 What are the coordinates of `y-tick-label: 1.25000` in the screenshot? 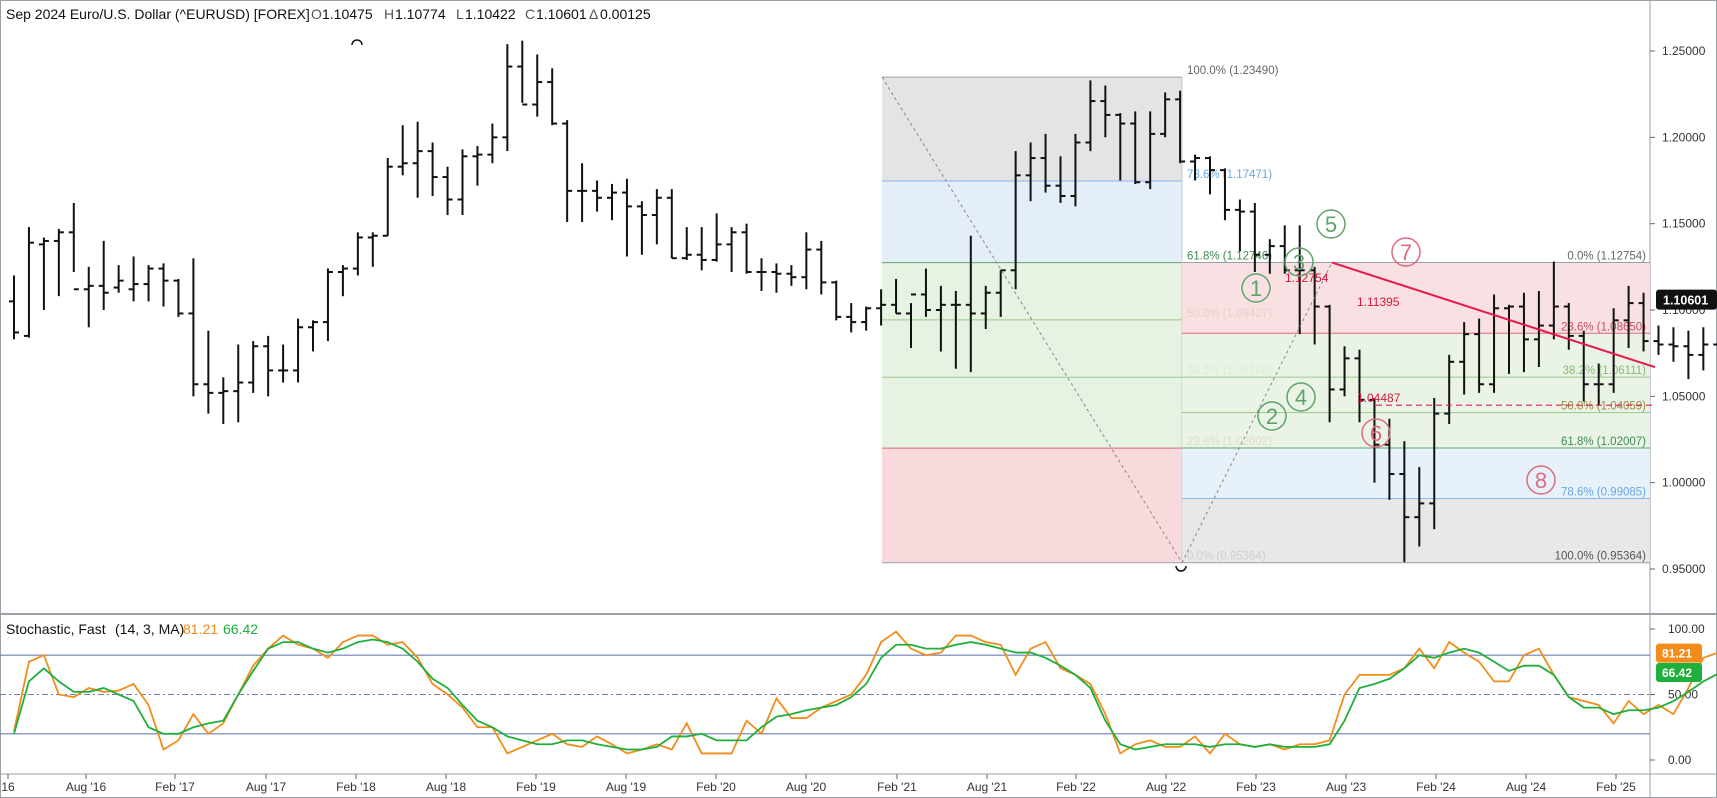 It's located at (1684, 51).